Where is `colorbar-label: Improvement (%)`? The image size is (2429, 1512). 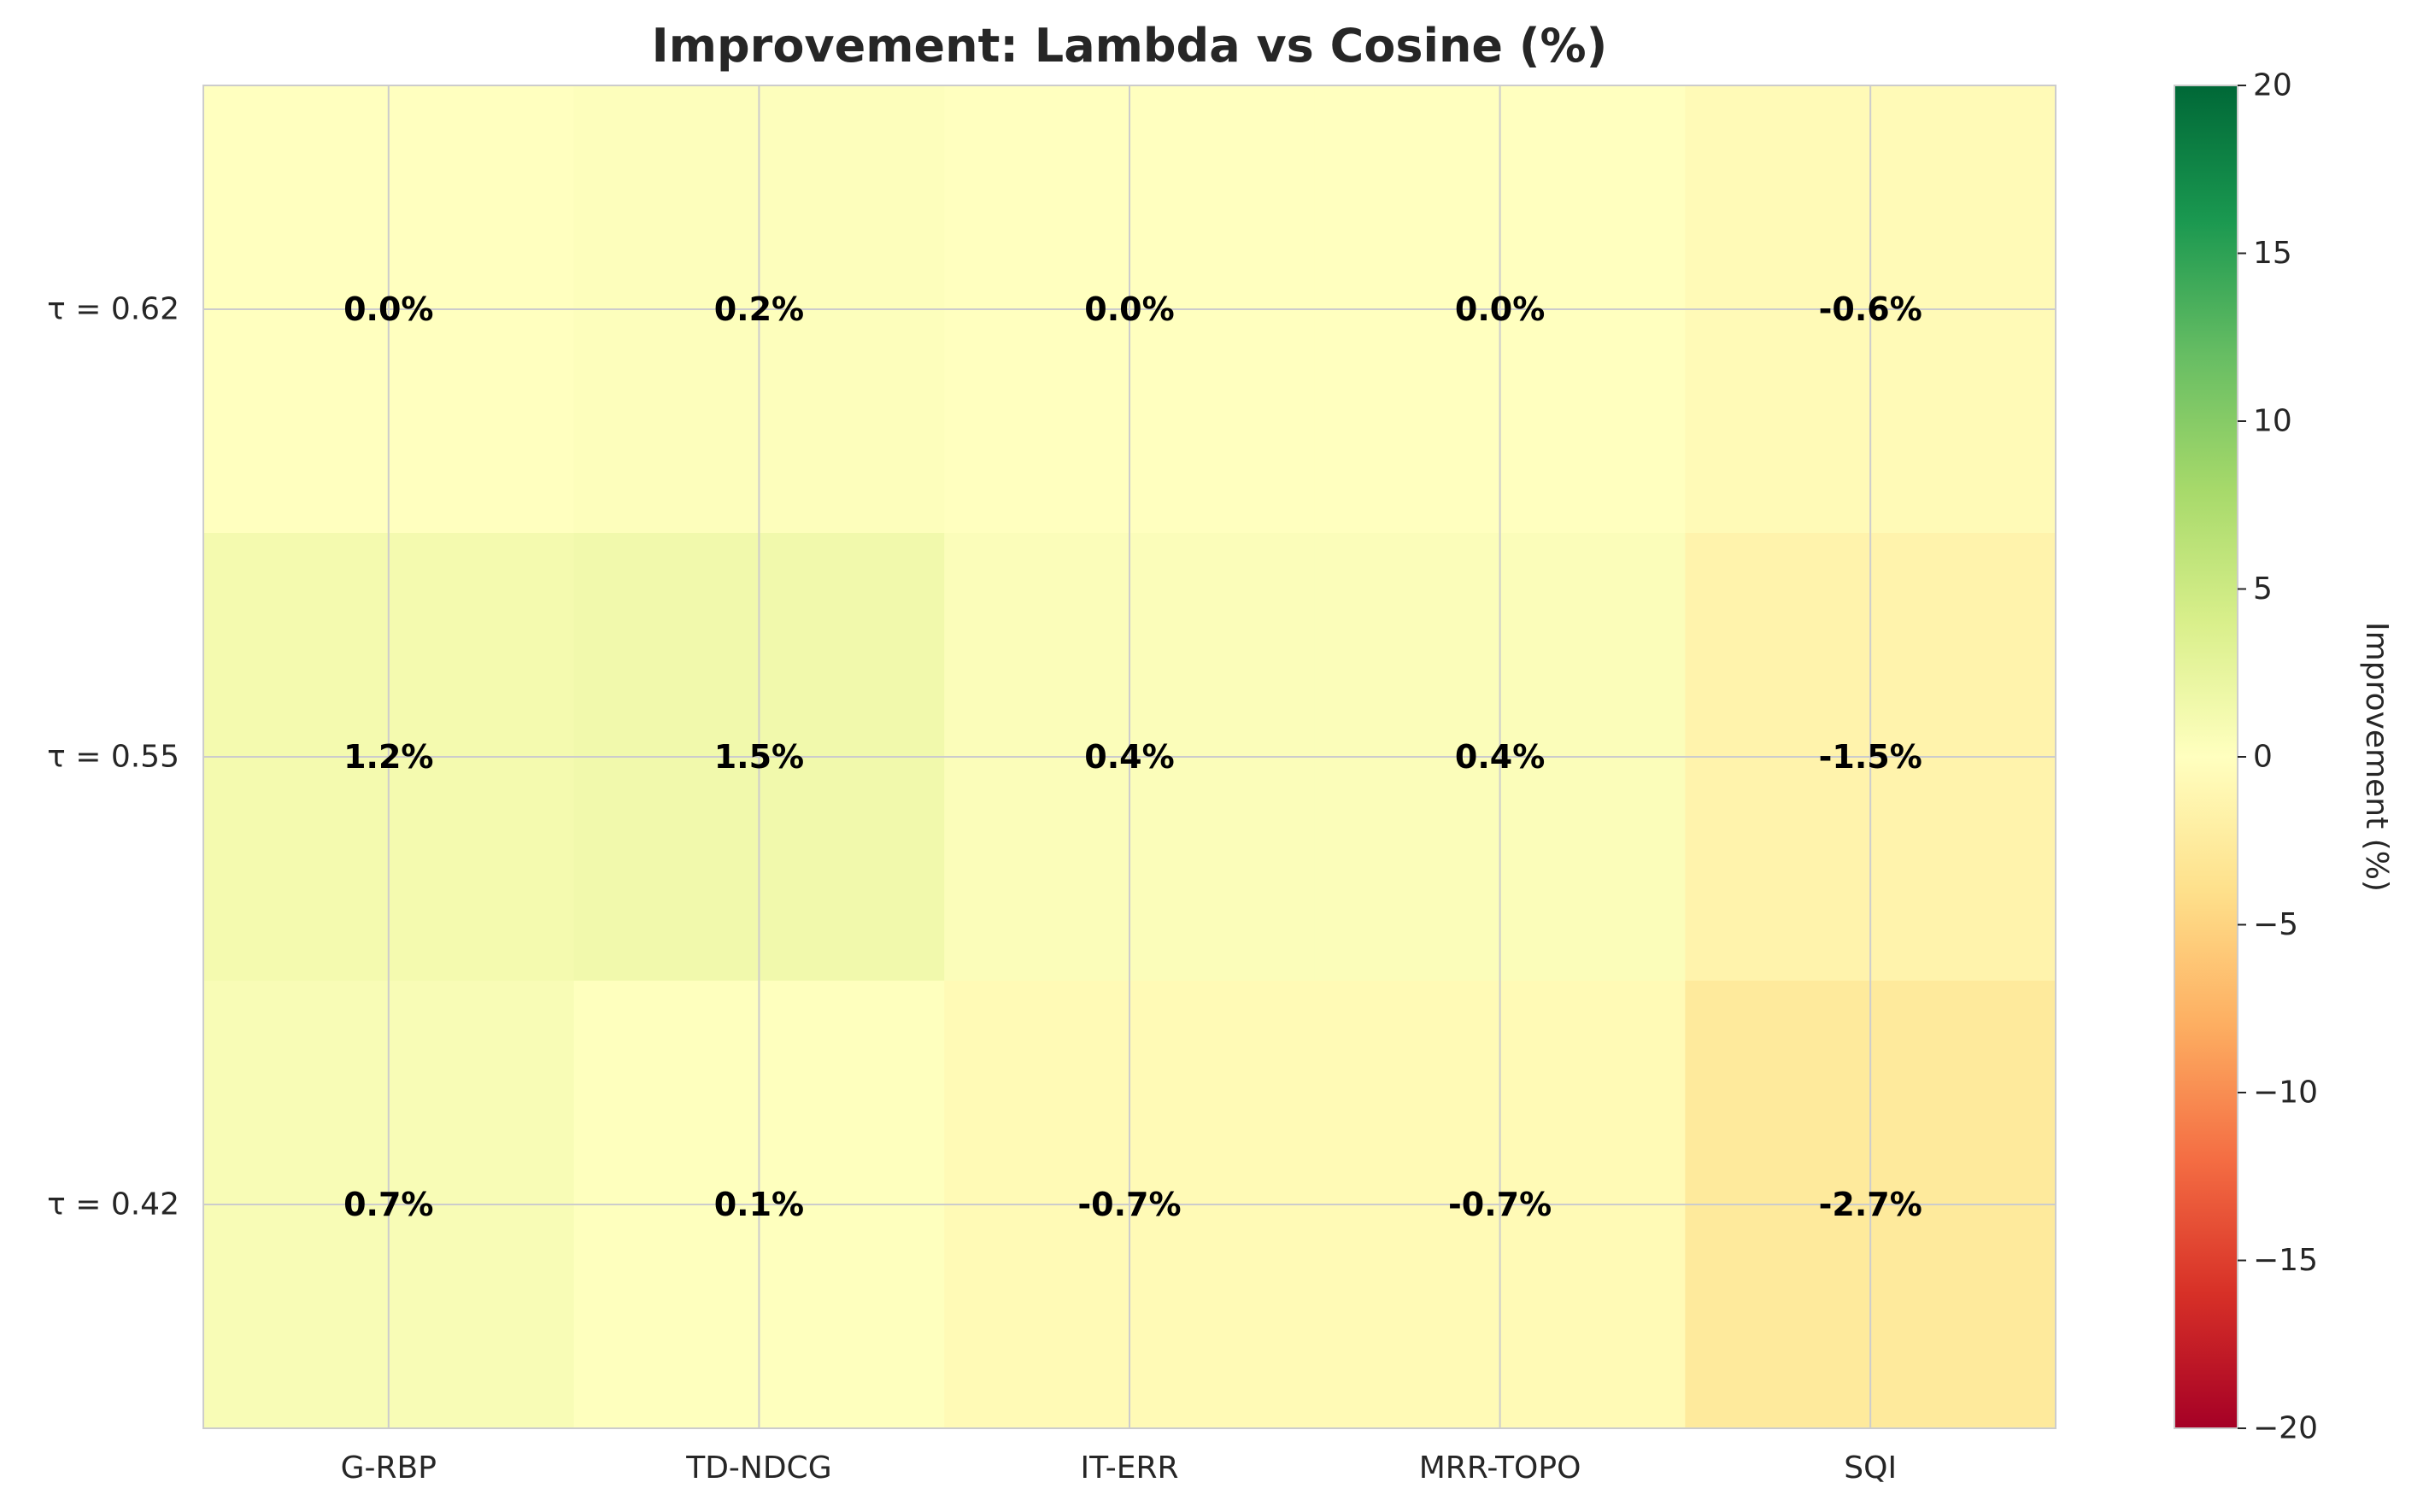
colorbar-label: Improvement (%) is located at coordinates (2376, 757).